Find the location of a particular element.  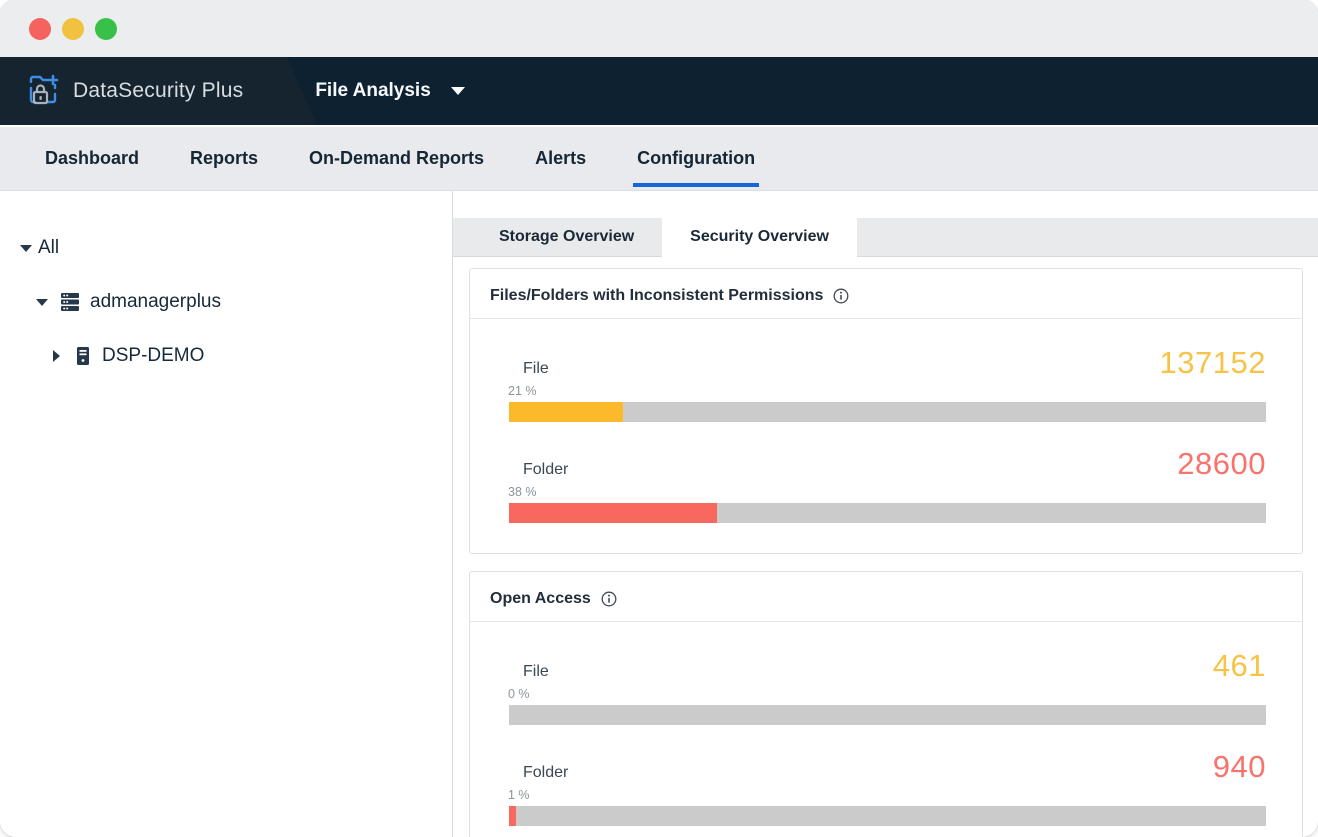

server-icon is located at coordinates (83, 356).